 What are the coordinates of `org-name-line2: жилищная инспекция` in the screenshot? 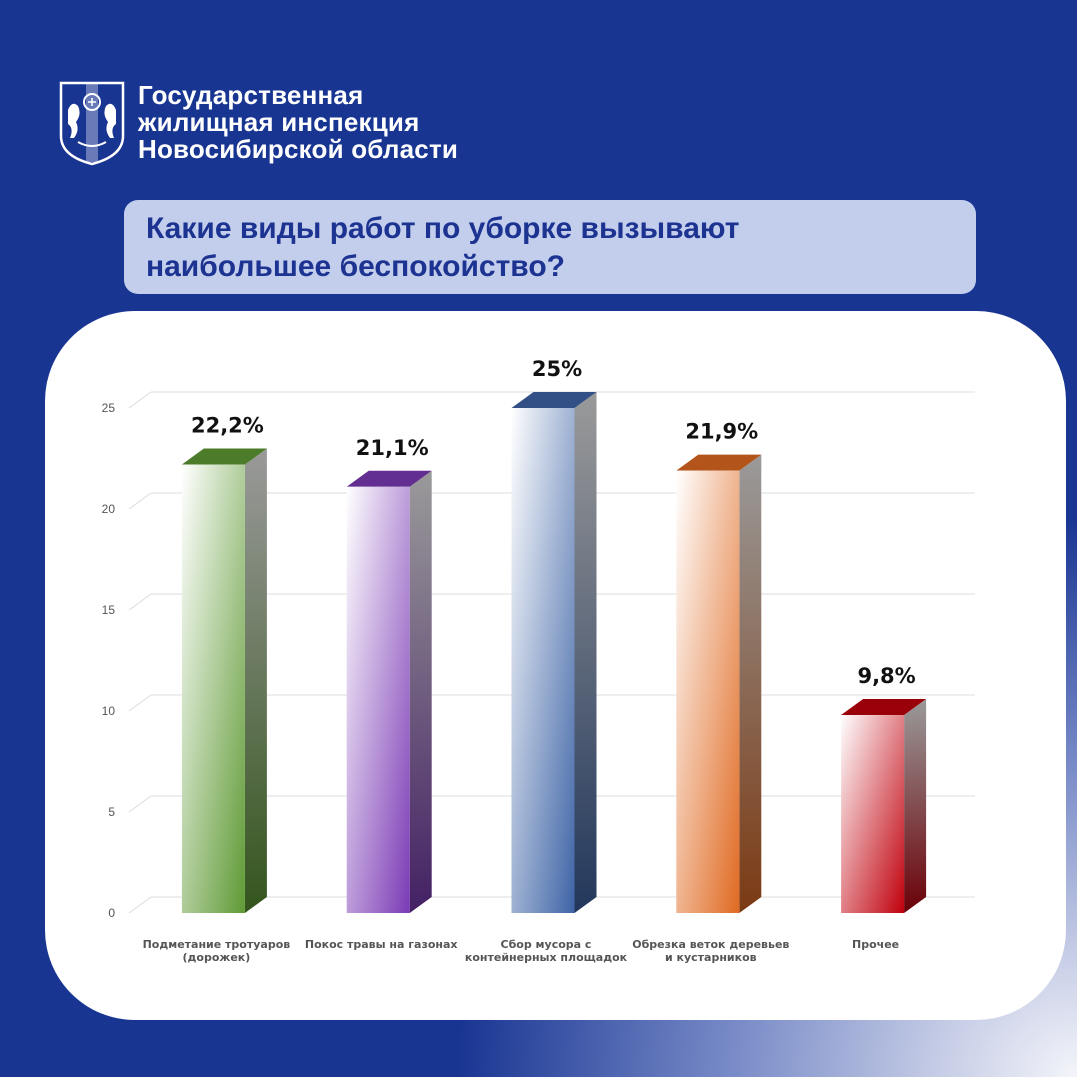 It's located at (279, 122).